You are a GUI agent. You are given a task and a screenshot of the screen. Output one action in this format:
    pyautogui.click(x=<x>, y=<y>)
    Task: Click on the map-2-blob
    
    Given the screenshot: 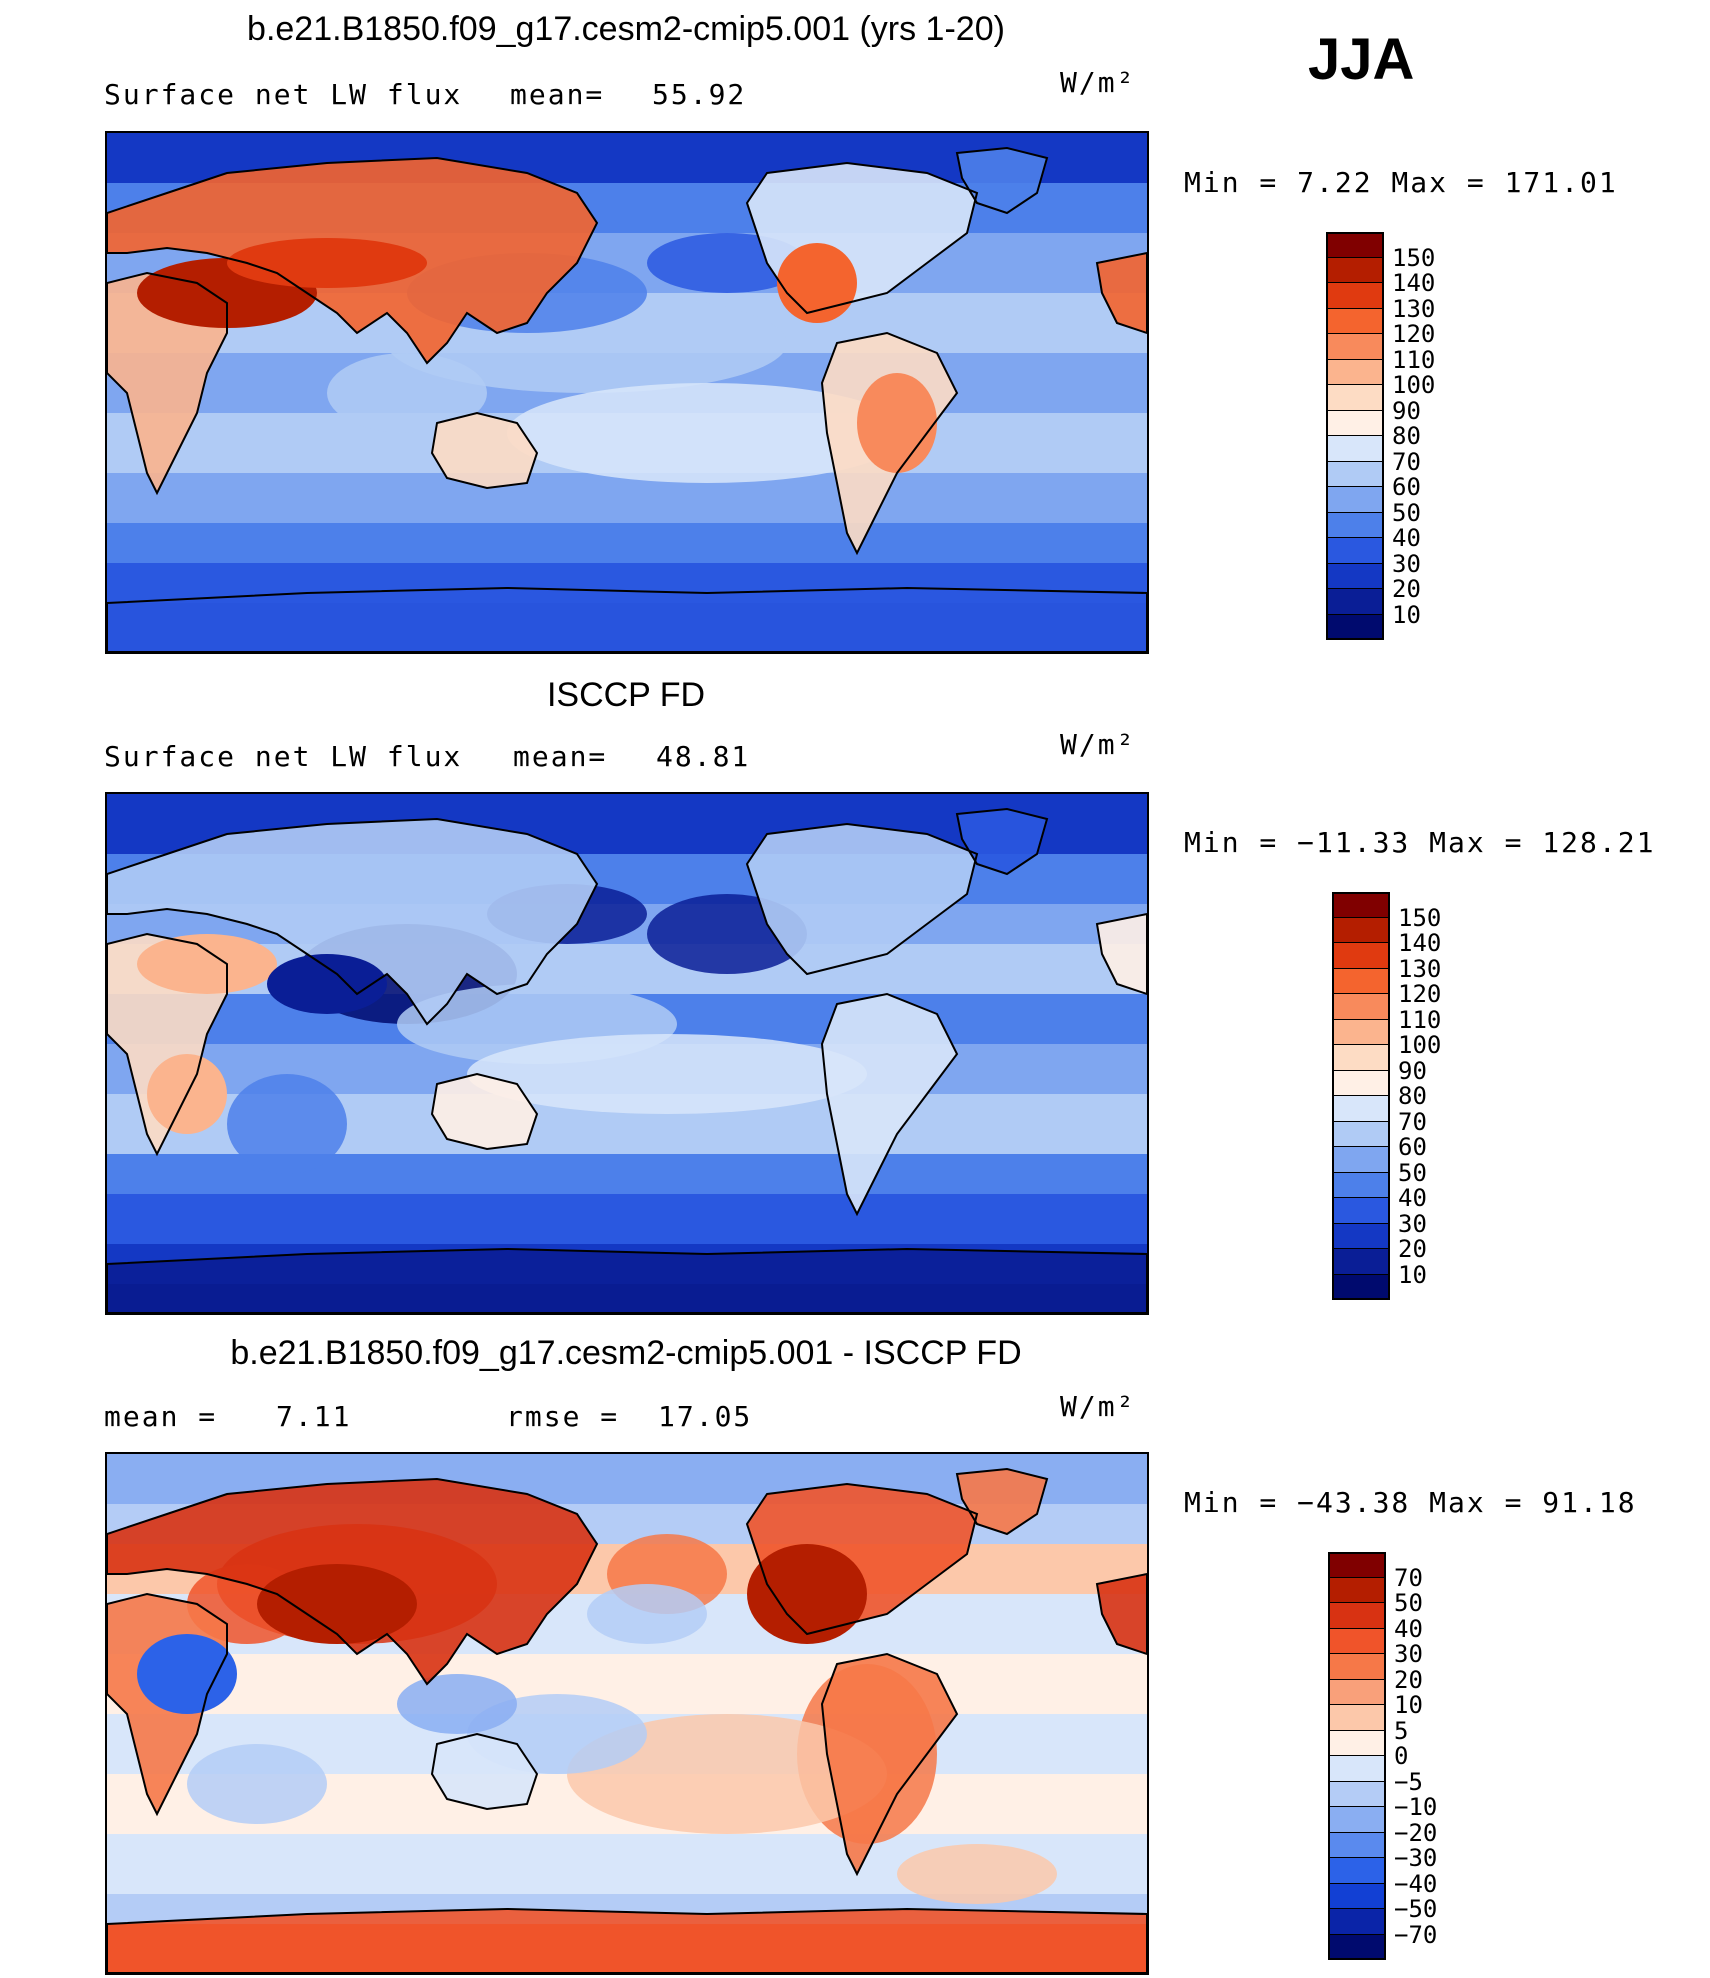 What is the action you would take?
    pyautogui.click(x=287, y=1124)
    